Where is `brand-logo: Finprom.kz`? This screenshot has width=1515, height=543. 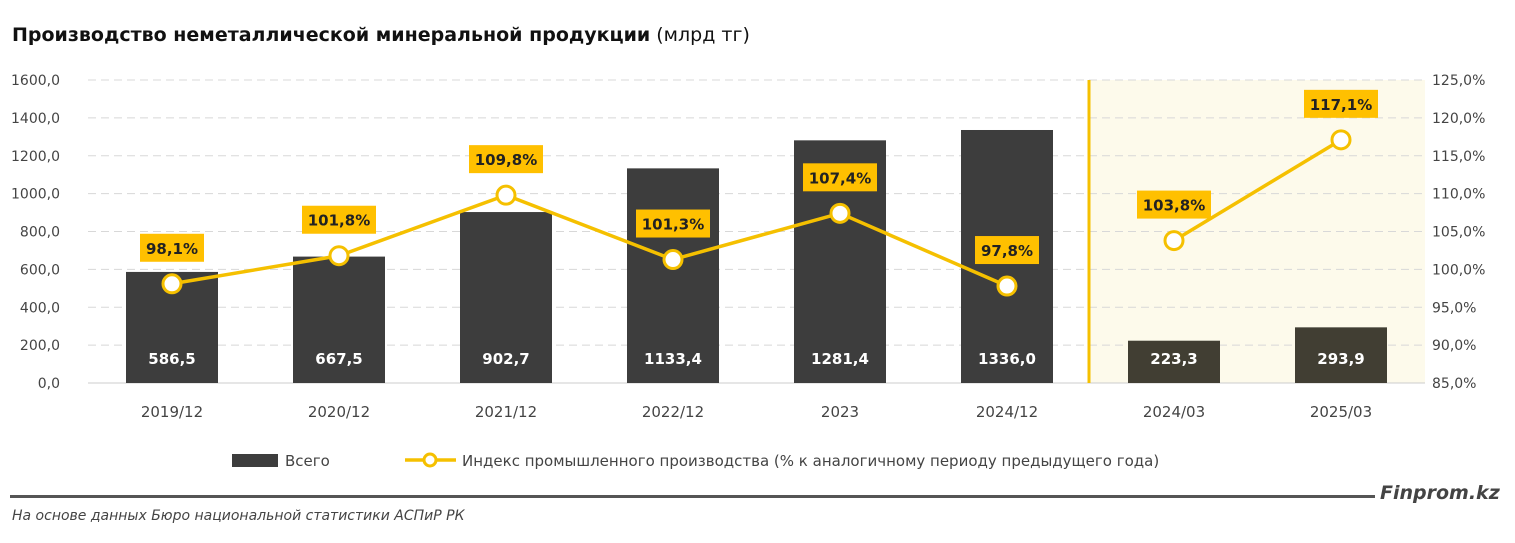 brand-logo: Finprom.kz is located at coordinates (1440, 493).